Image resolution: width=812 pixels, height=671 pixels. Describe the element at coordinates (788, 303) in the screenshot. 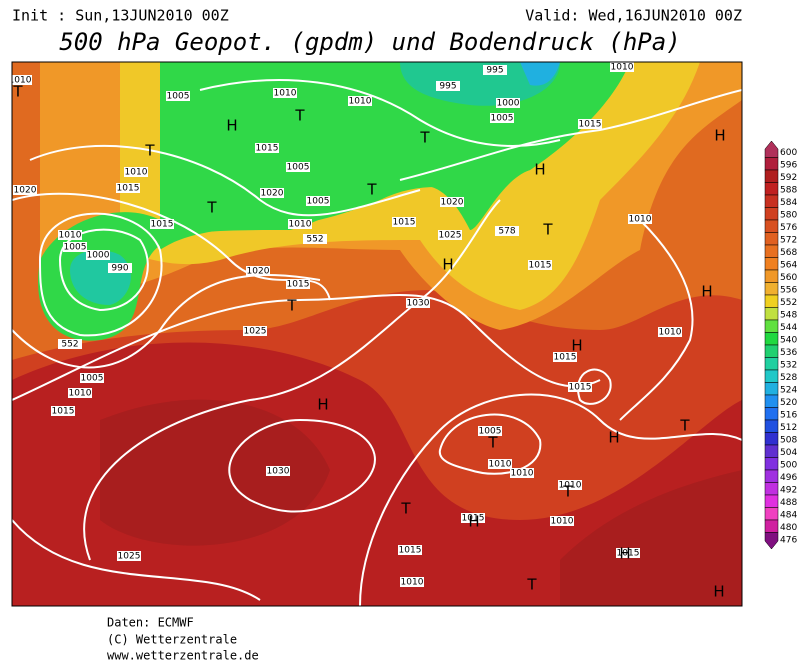

I see `scale-label: 552` at that location.